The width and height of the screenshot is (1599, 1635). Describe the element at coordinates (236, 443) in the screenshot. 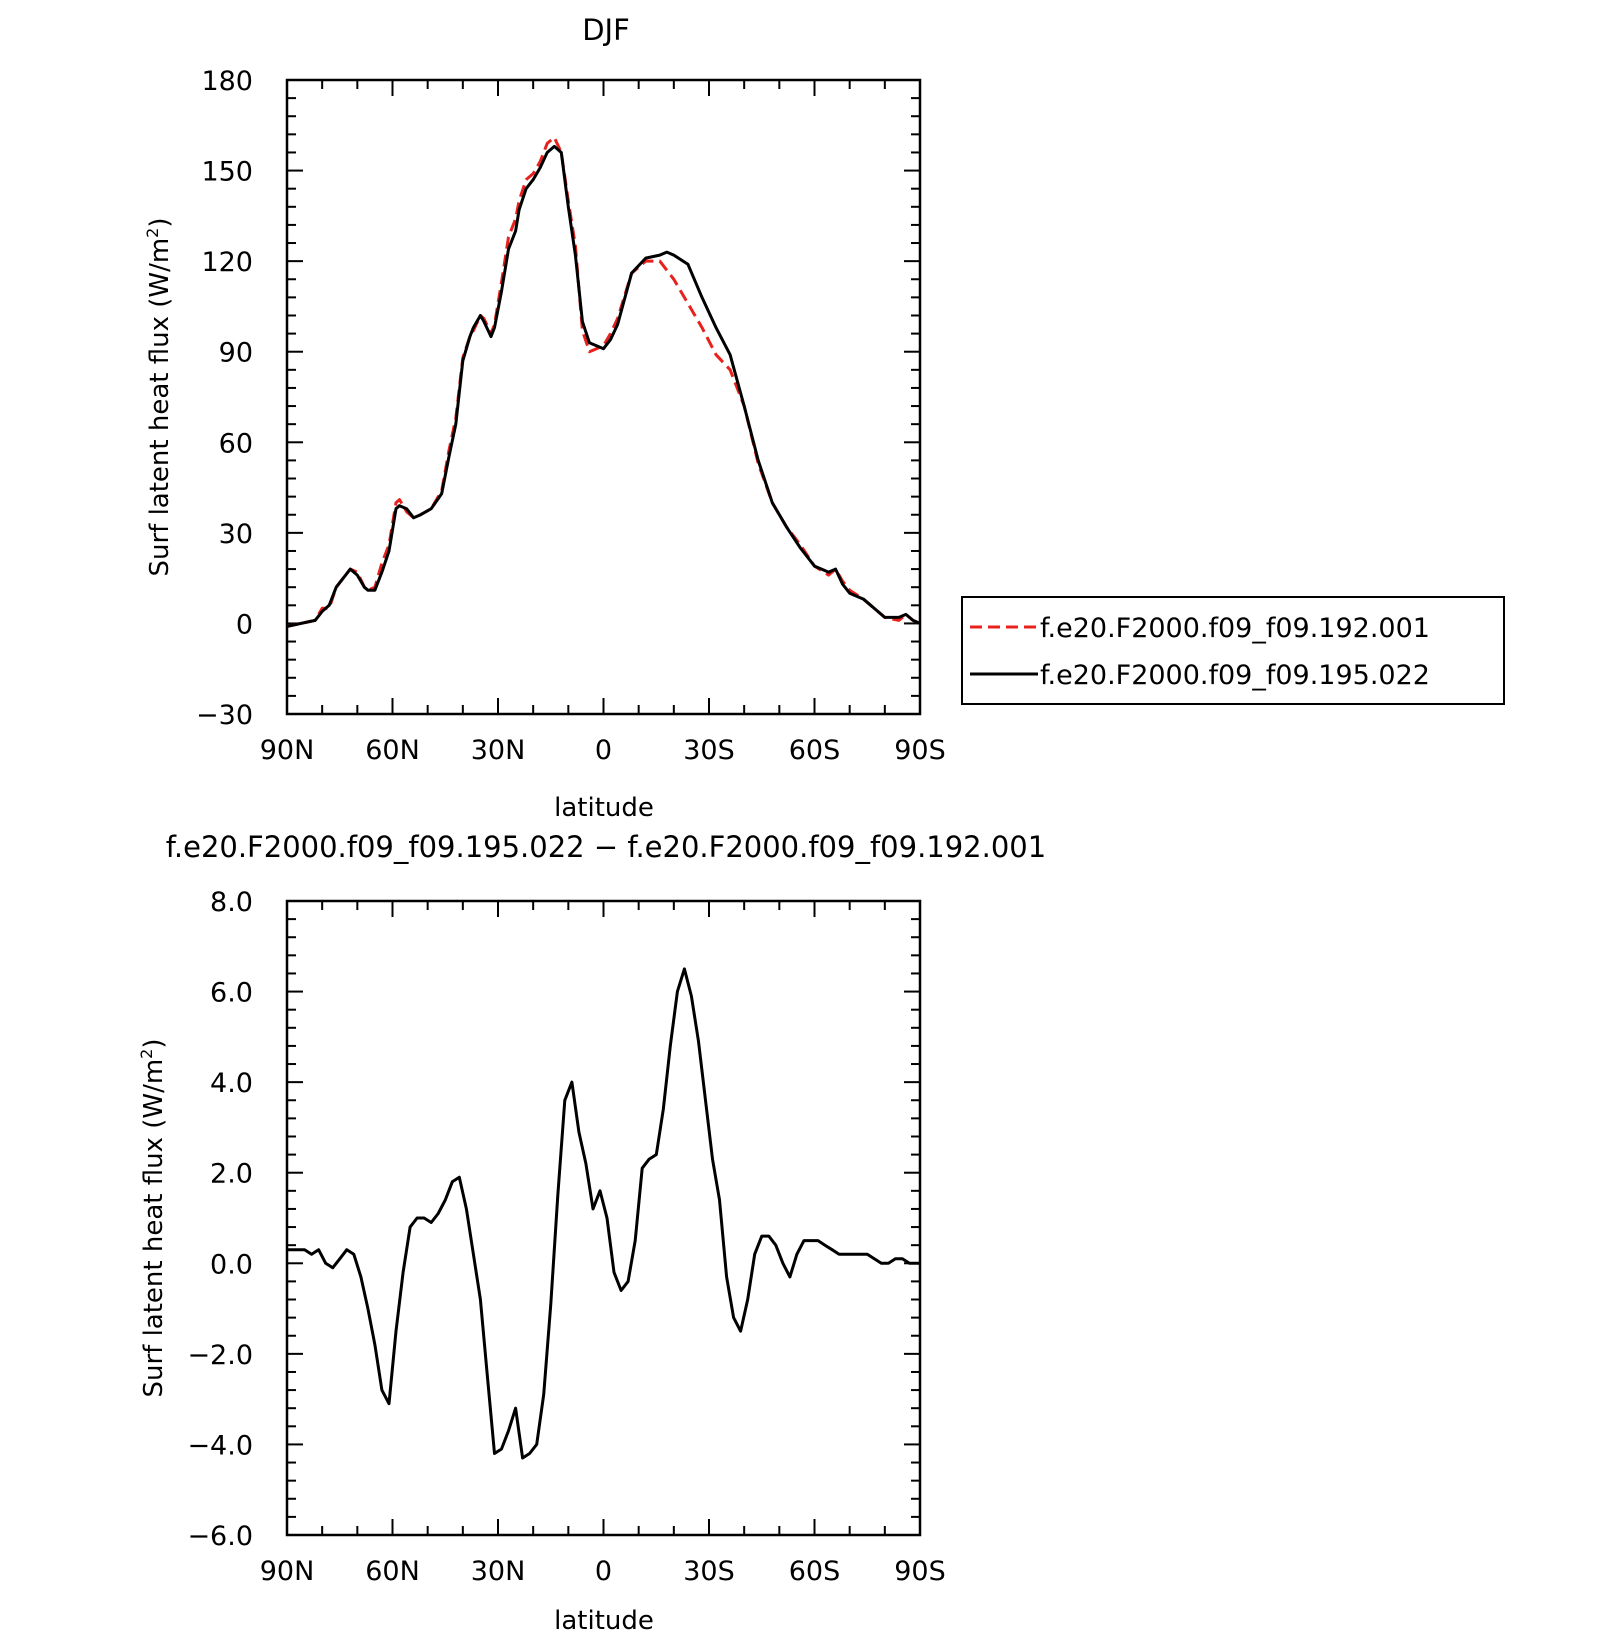

I see `y-tick-label: 60` at that location.